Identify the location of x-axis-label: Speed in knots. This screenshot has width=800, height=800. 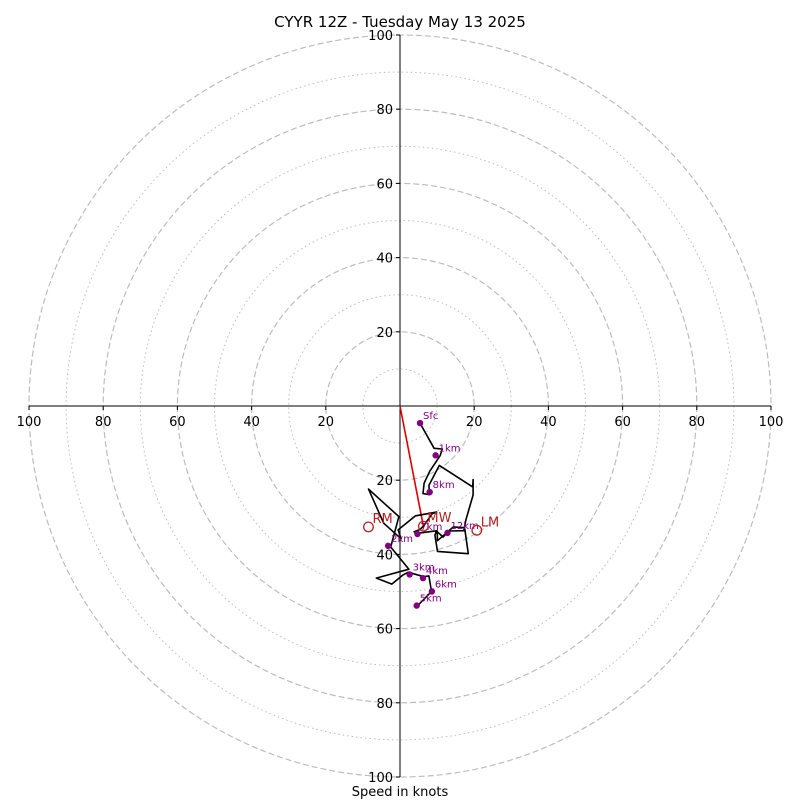
(400, 792).